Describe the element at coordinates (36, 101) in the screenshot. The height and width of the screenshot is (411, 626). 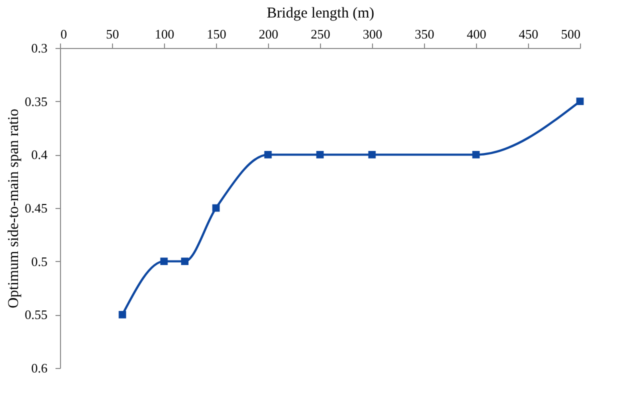
I see `y-tick-label: 0.35` at that location.